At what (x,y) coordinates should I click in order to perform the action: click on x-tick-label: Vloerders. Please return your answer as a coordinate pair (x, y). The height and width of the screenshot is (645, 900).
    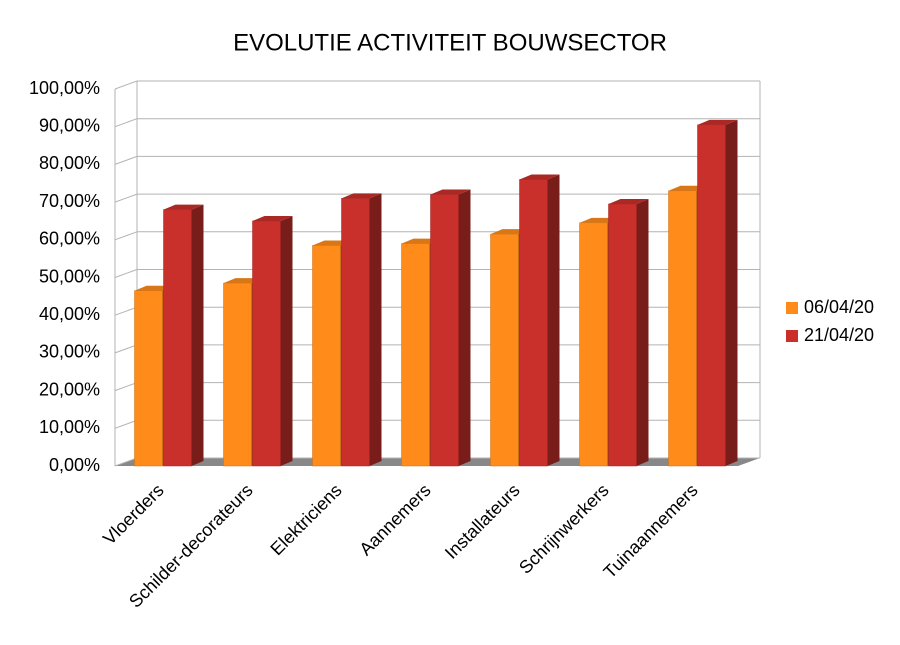
    Looking at the image, I should click on (133, 514).